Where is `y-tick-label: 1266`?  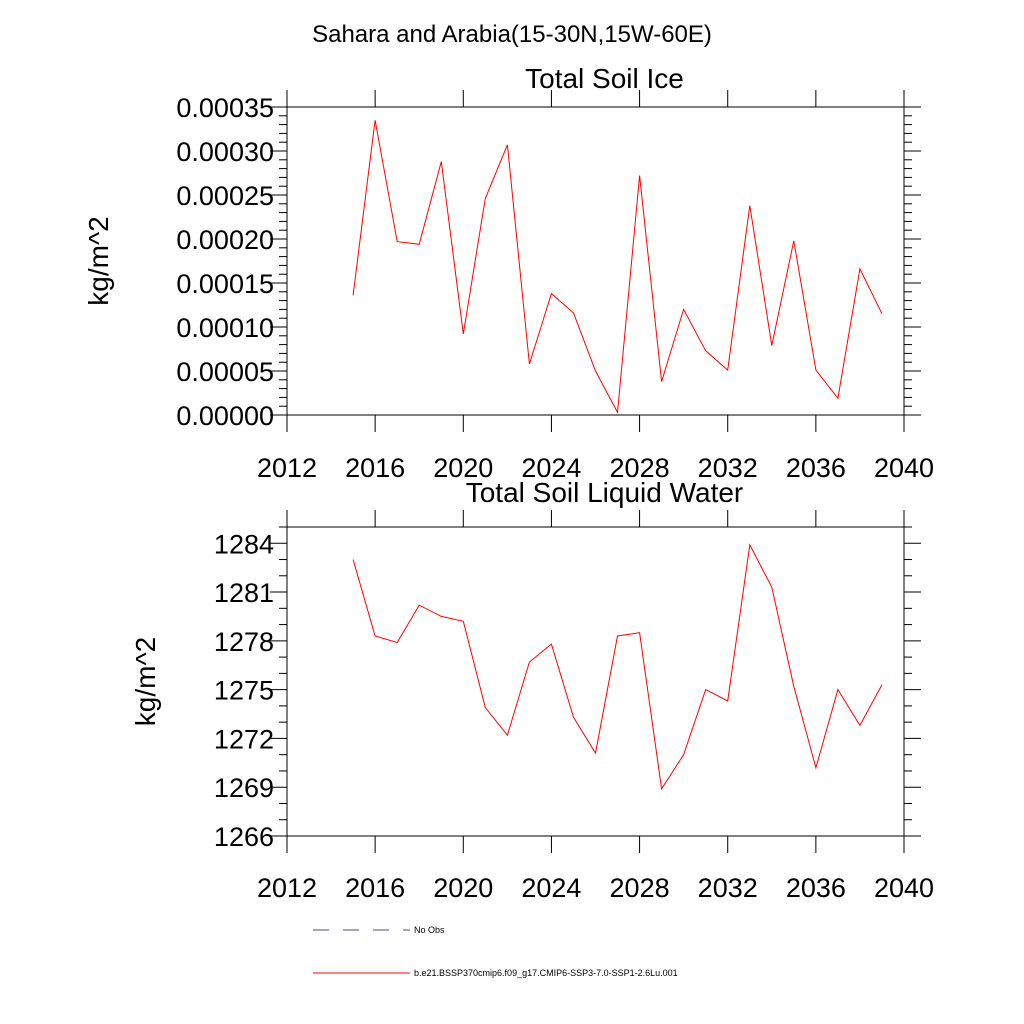
y-tick-label: 1266 is located at coordinates (244, 837).